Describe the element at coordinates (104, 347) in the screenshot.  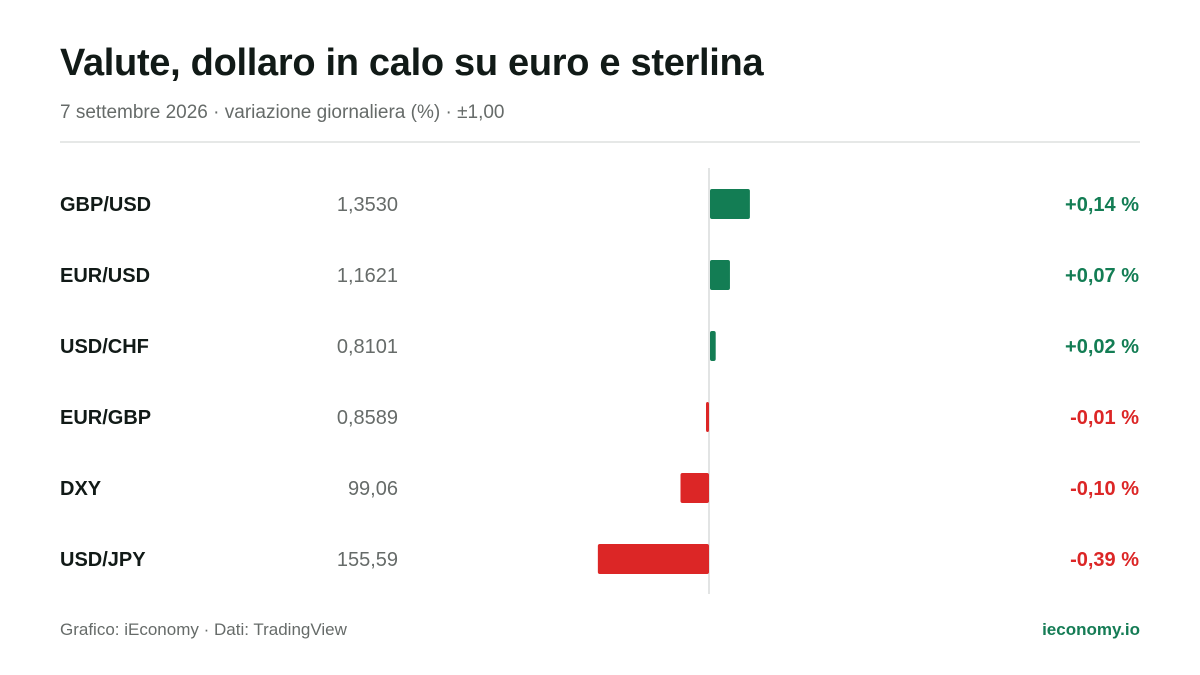
I see `pair-label: USD/CHF` at that location.